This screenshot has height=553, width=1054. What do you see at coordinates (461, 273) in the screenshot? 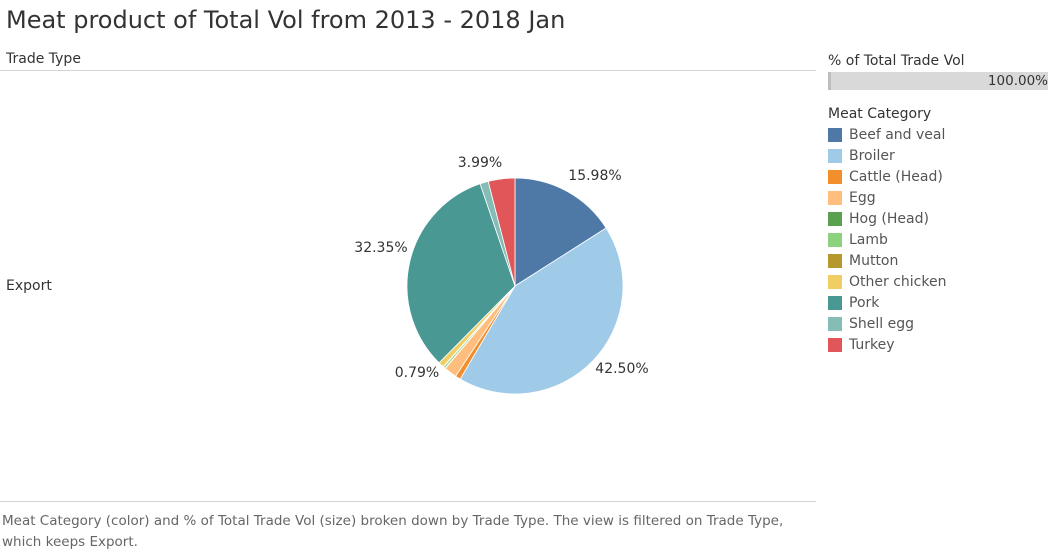
I see `pie-slice-pork` at bounding box center [461, 273].